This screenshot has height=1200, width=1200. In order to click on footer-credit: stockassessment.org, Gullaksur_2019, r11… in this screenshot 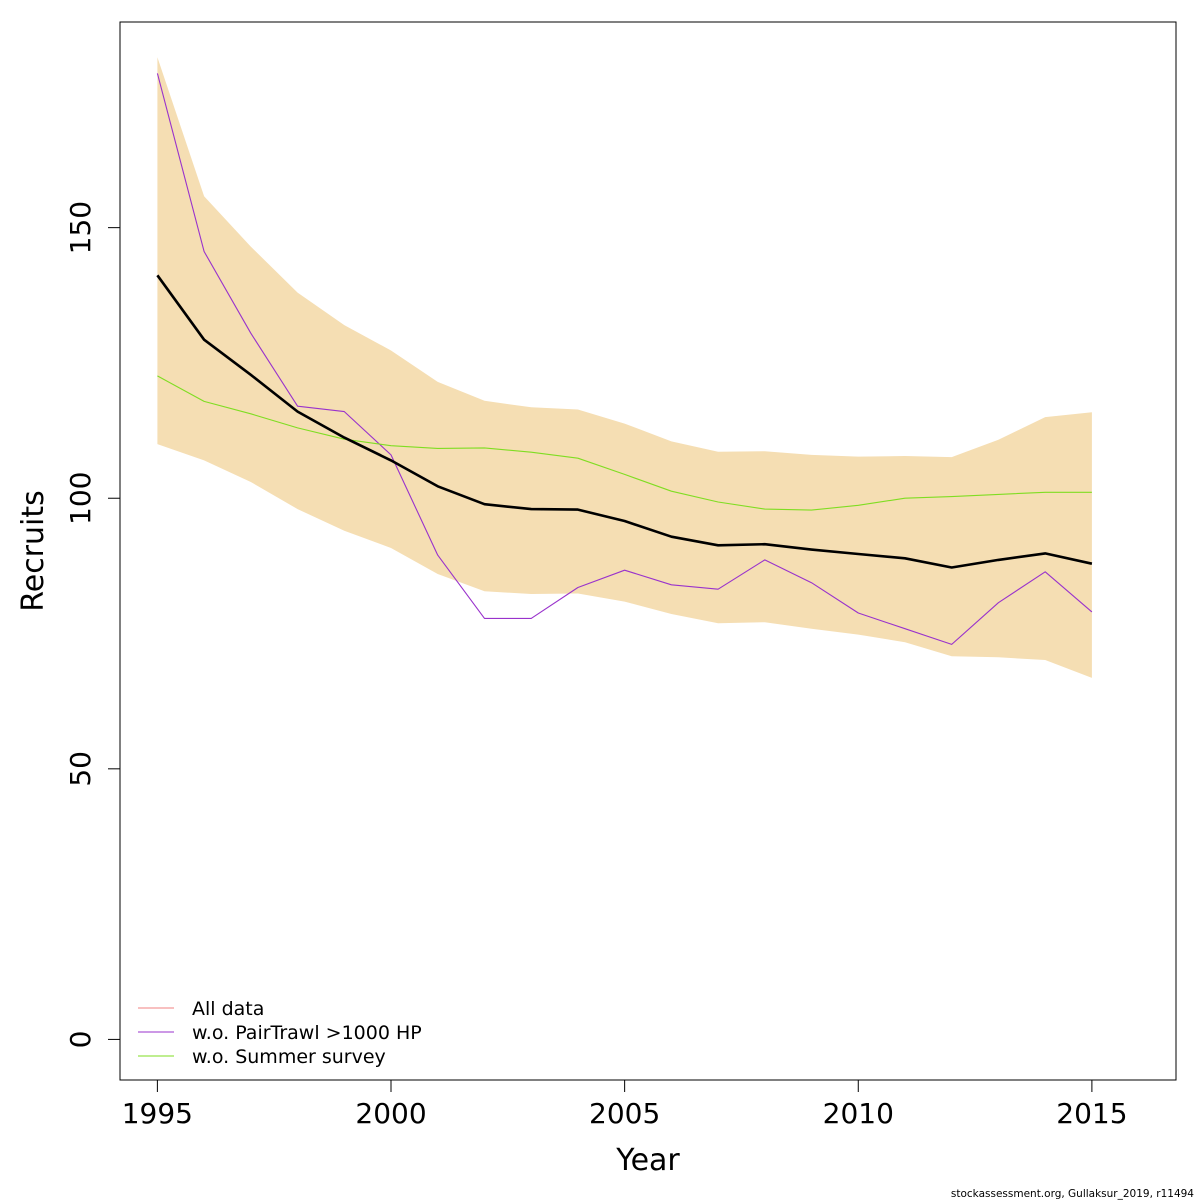, I will do `click(1072, 1194)`.